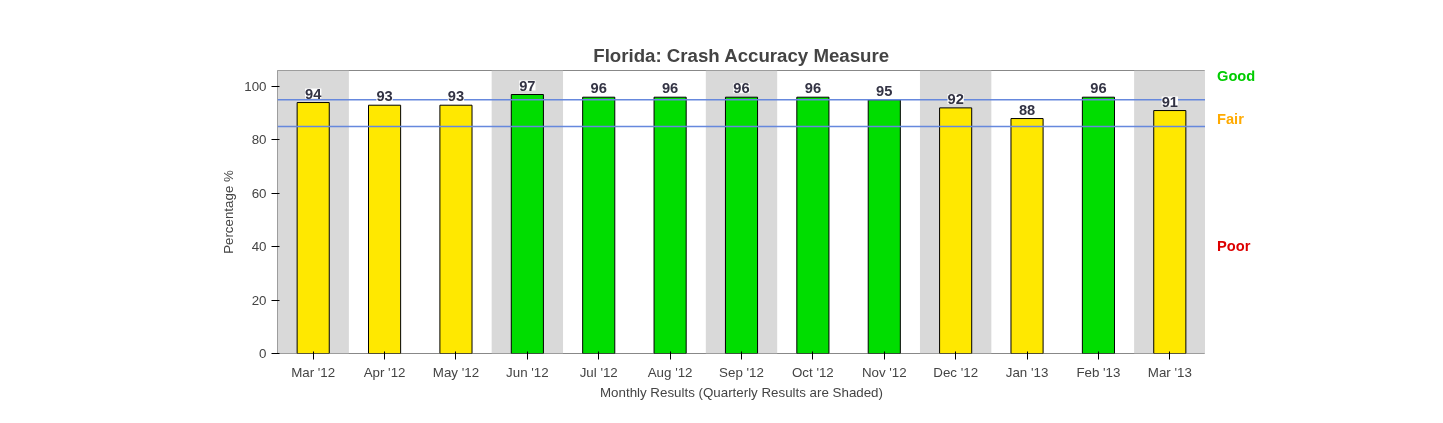 Image resolution: width=1443 pixels, height=423 pixels. What do you see at coordinates (1234, 245) in the screenshot?
I see `text: Poor` at bounding box center [1234, 245].